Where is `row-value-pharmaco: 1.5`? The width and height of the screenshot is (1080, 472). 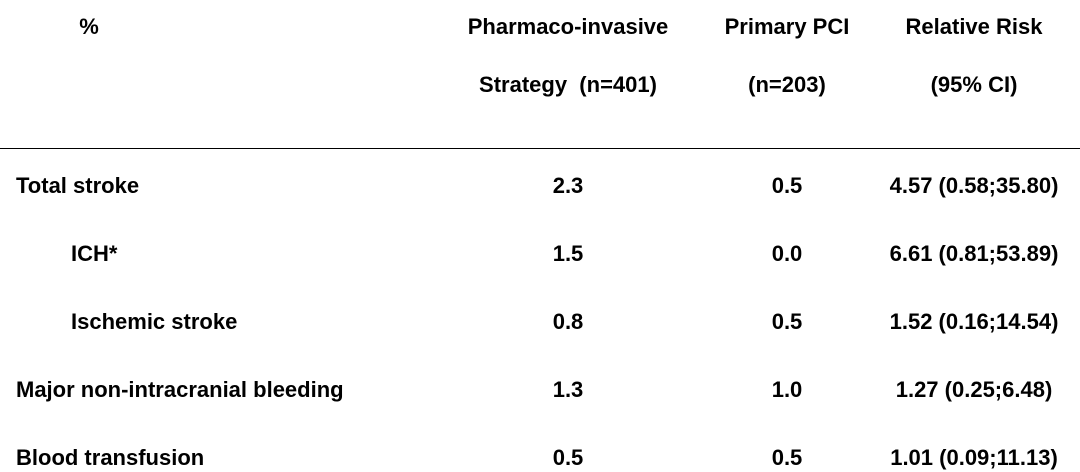 row-value-pharmaco: 1.5 is located at coordinates (568, 253).